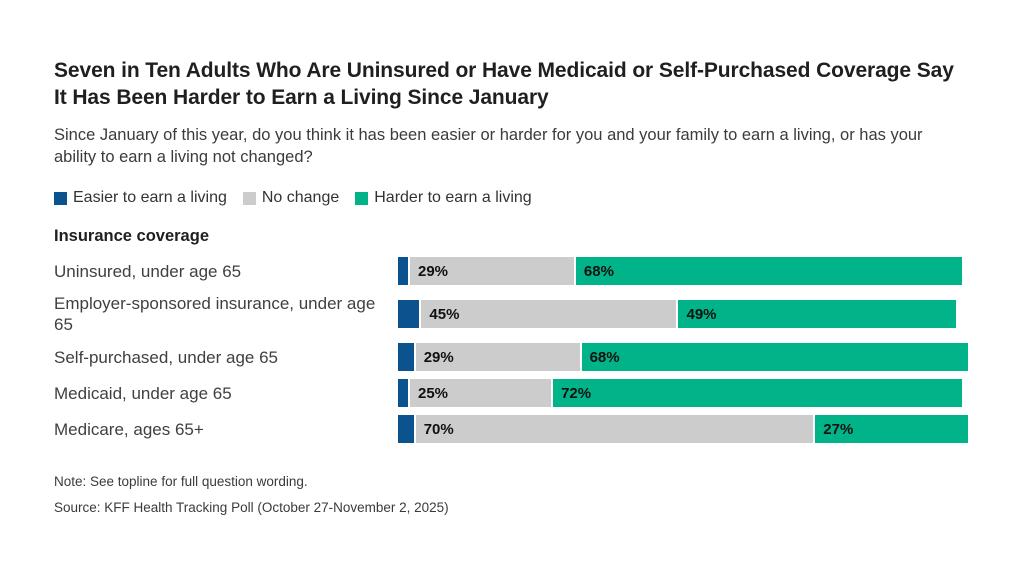  I want to click on legend-label: Easier to earn a living, so click(150, 197).